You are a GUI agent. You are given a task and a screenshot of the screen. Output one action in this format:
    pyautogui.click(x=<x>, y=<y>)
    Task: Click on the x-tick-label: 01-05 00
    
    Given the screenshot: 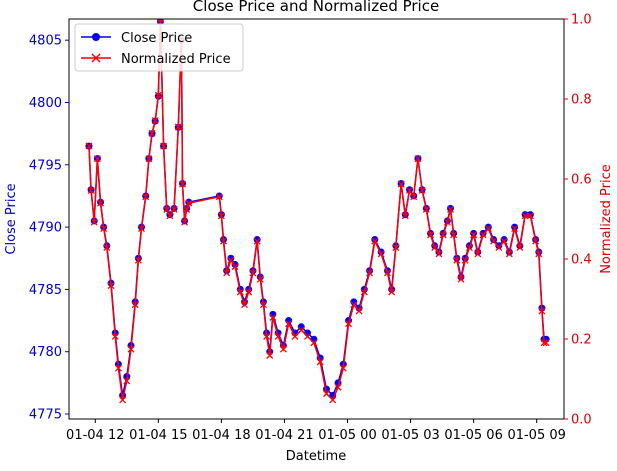 What is the action you would take?
    pyautogui.click(x=347, y=435)
    